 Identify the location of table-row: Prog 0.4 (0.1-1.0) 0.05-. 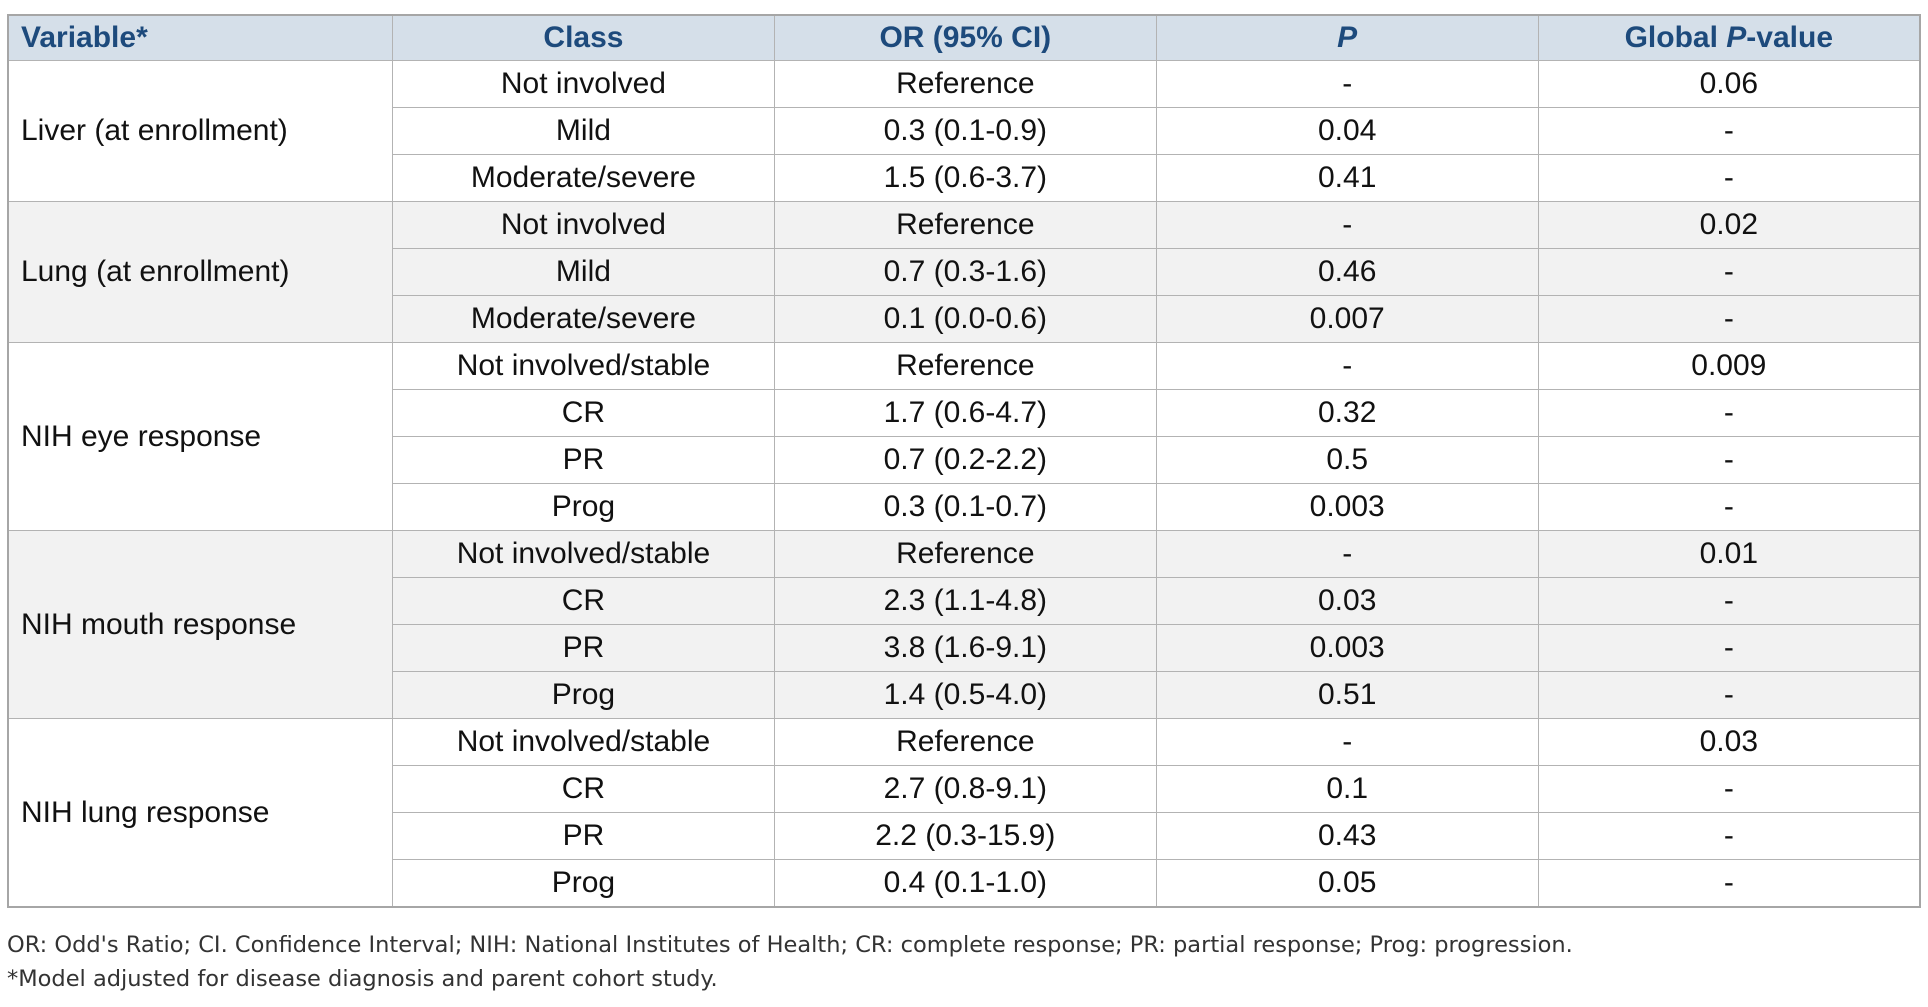
(964, 883).